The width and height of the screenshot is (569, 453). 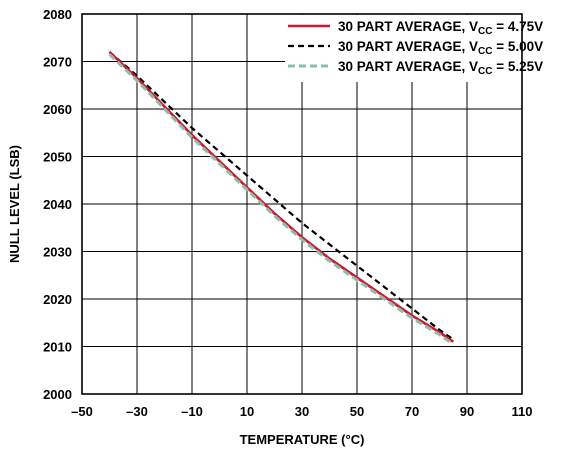 What do you see at coordinates (440, 48) in the screenshot?
I see `legend-label-2: 30 PART AVERAGE, VCC = 5.00V` at bounding box center [440, 48].